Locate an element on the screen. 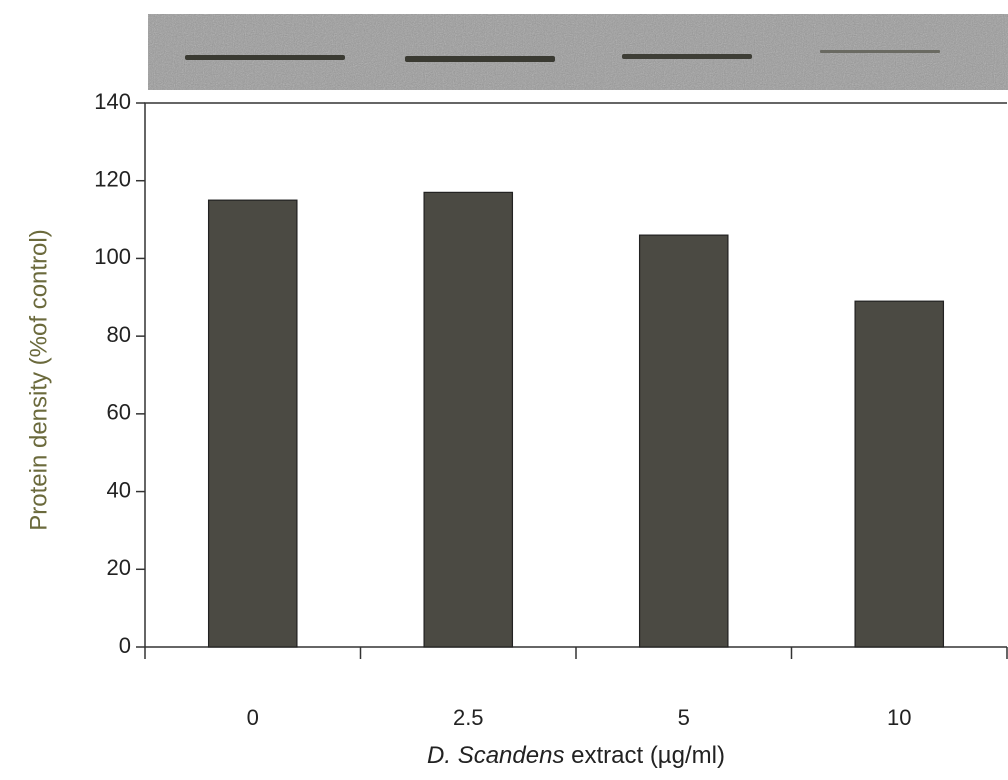  y-tick-label: 60 is located at coordinates (119, 412).